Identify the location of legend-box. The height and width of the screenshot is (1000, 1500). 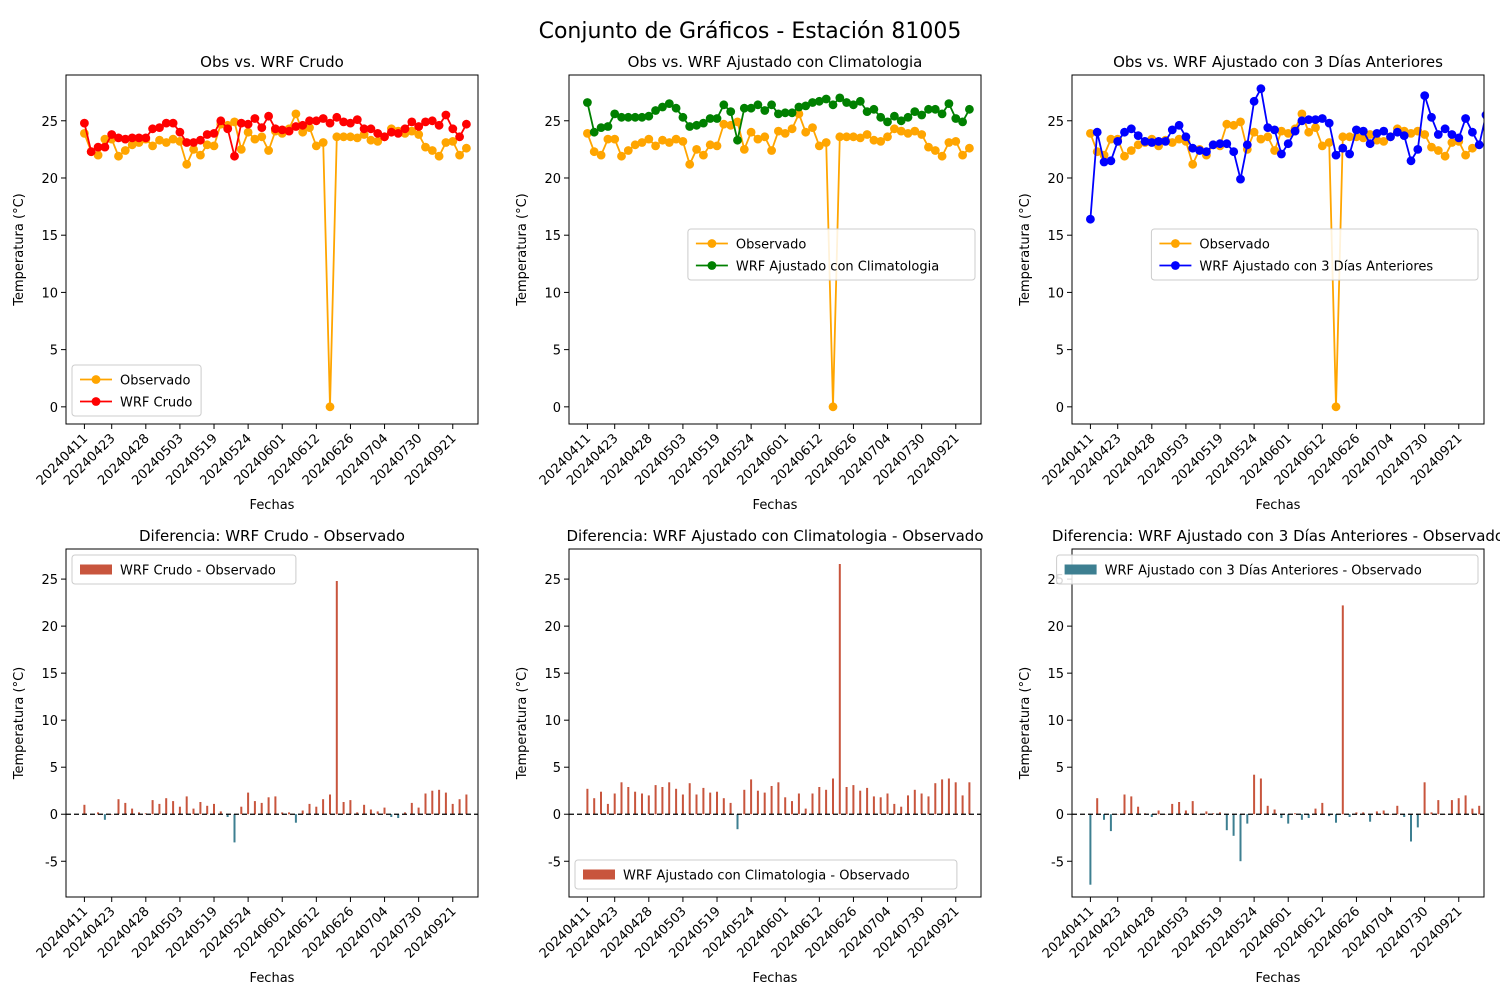
(766, 874).